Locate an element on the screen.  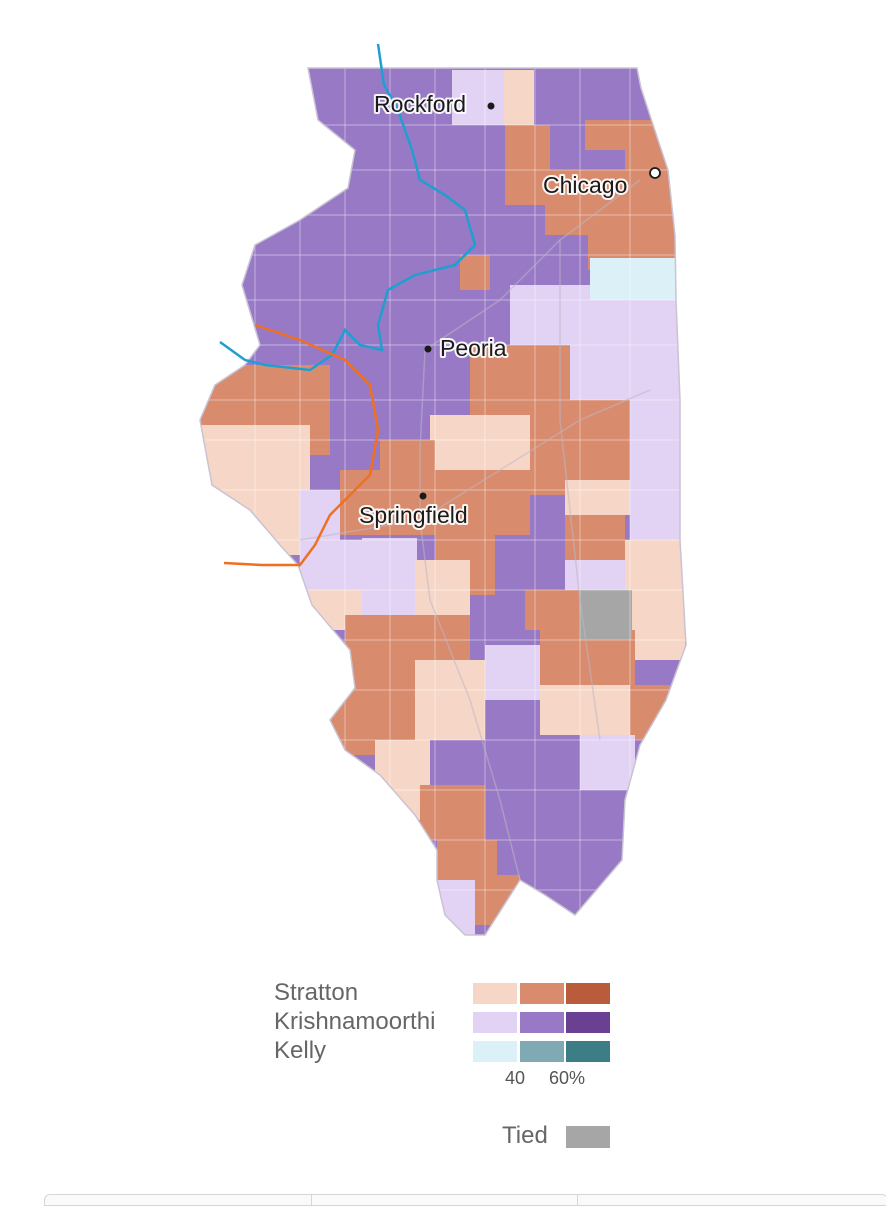
orange-overlay-line is located at coordinates (301, 445).